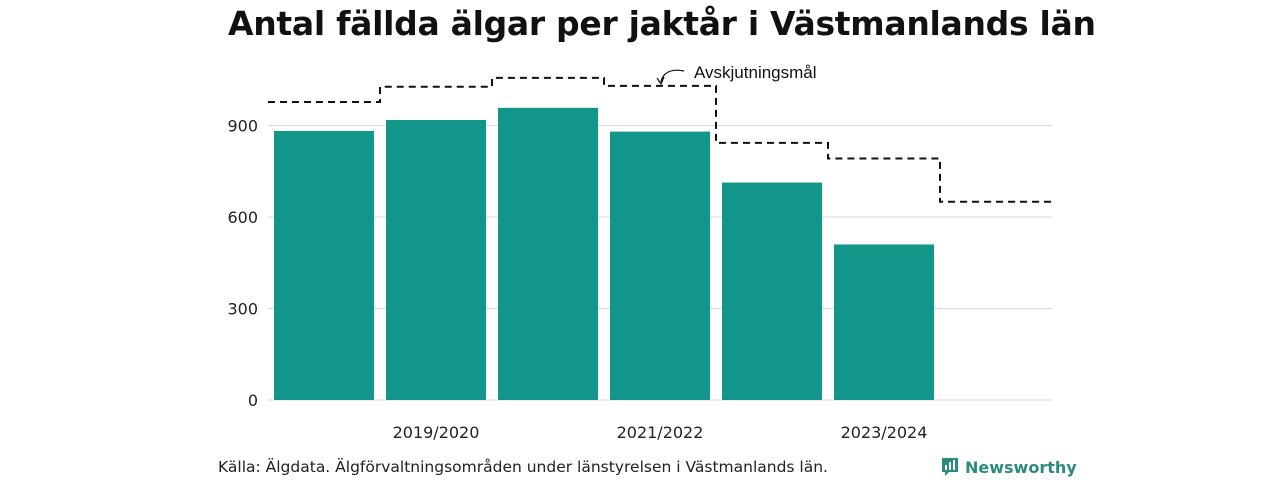 This screenshot has width=1280, height=480. What do you see at coordinates (1021, 467) in the screenshot?
I see `brand-name: Newsworthy` at bounding box center [1021, 467].